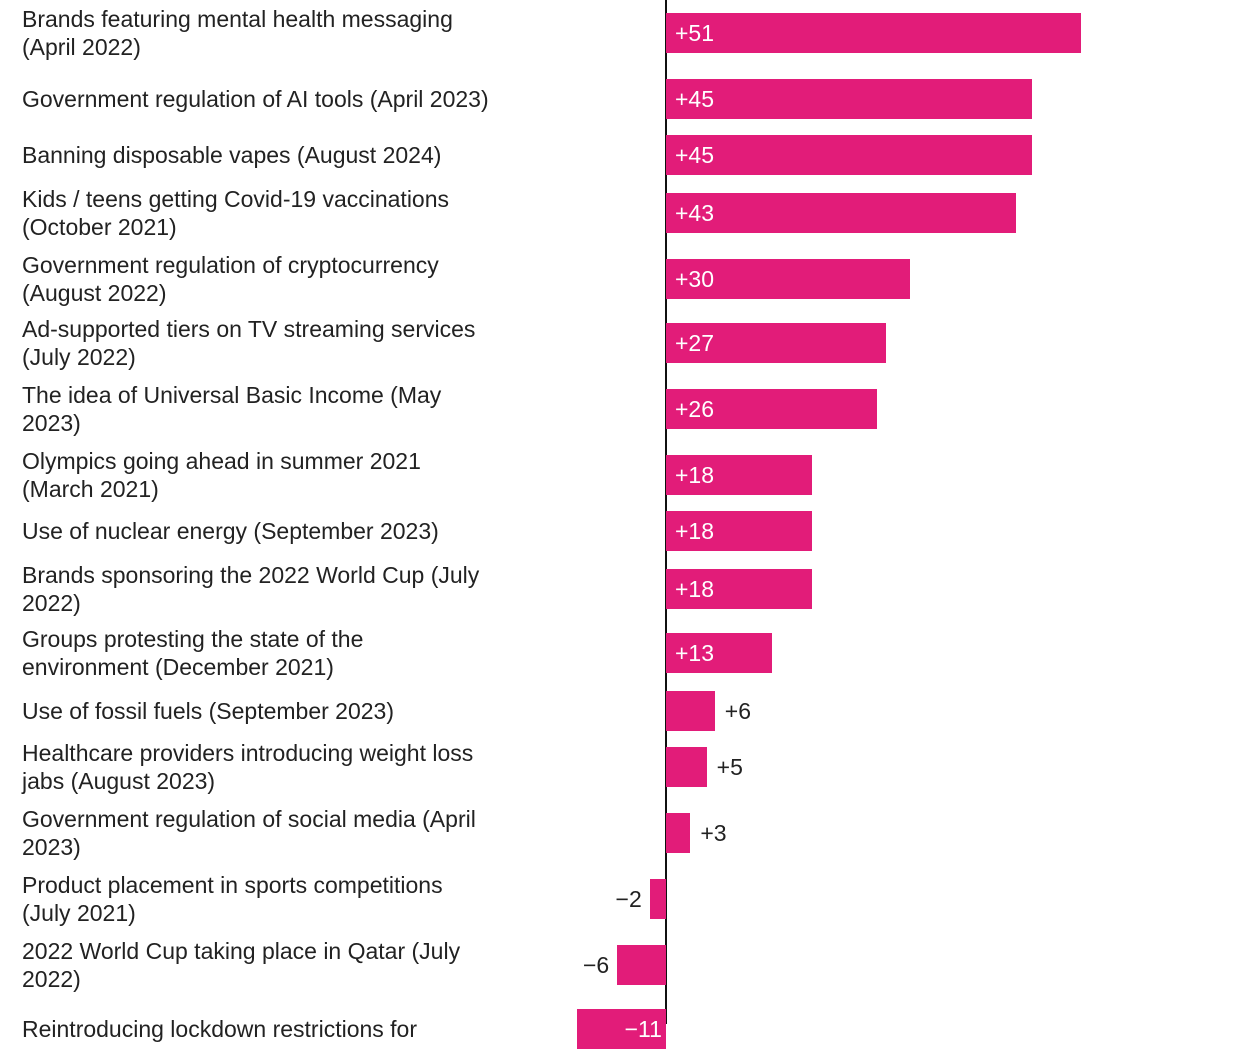 The height and width of the screenshot is (1049, 1240). What do you see at coordinates (695, 409) in the screenshot?
I see `data-label: +26` at bounding box center [695, 409].